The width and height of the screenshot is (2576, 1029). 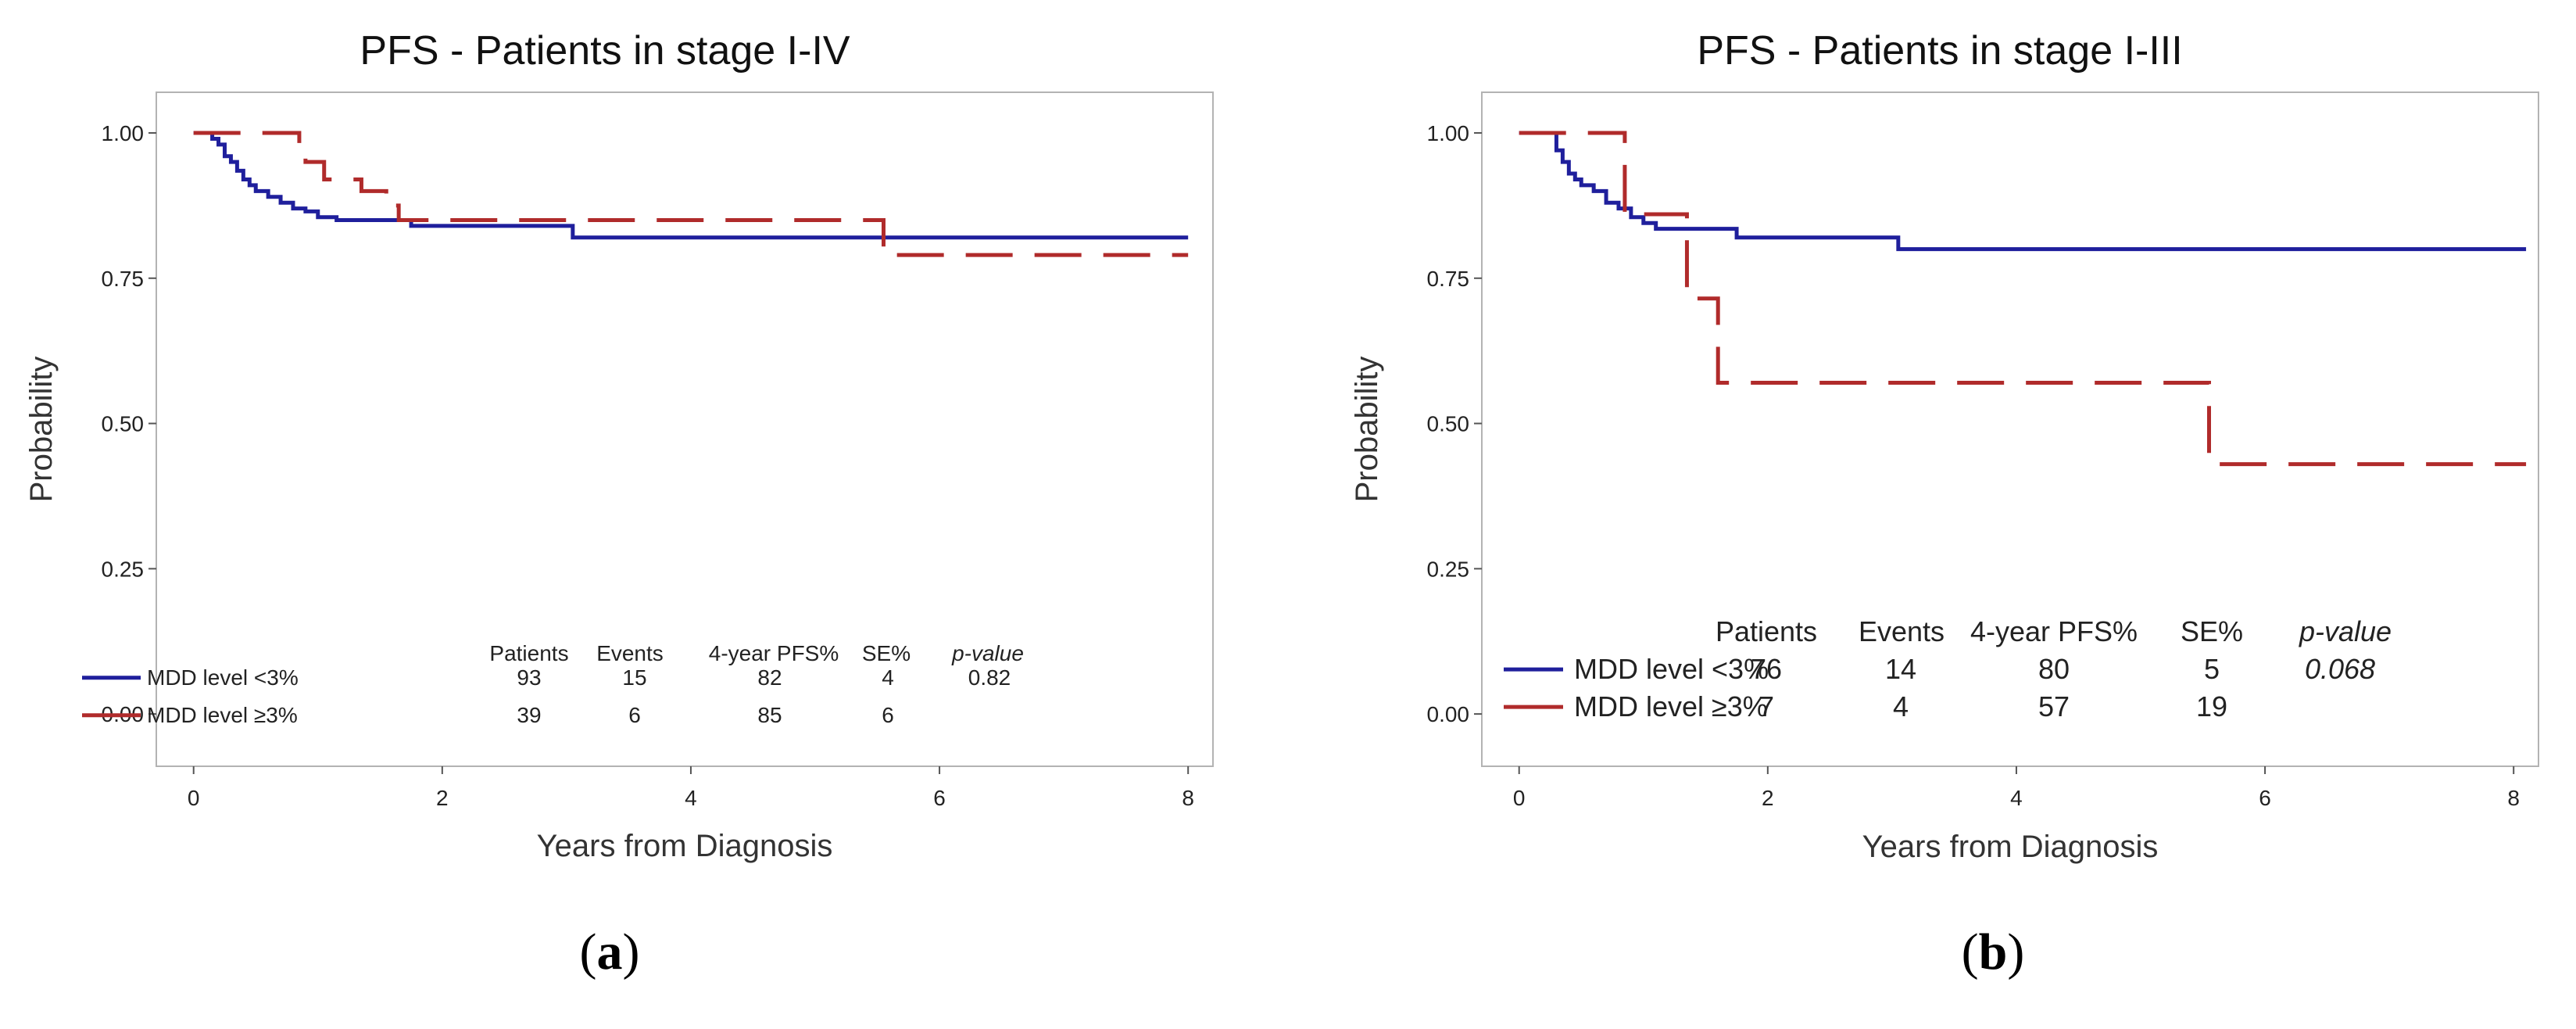 I want to click on chart-b-x-tick-label: 4, so click(x=2016, y=798).